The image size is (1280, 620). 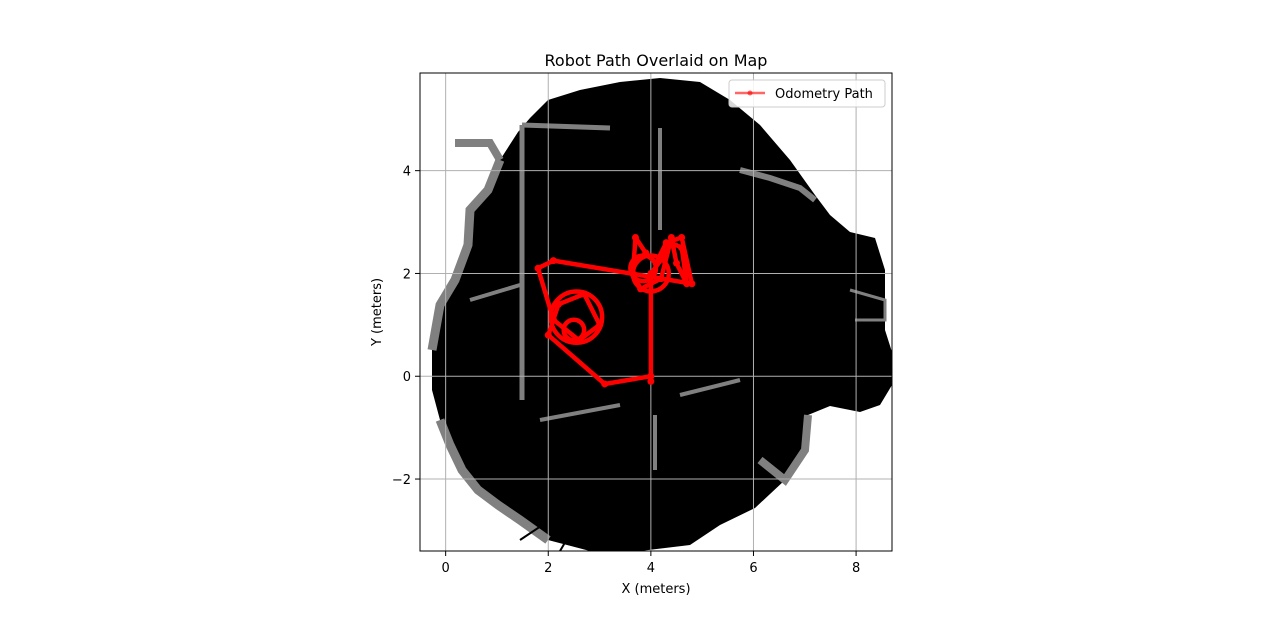 I want to click on x-tick-label: 6, so click(x=753, y=568).